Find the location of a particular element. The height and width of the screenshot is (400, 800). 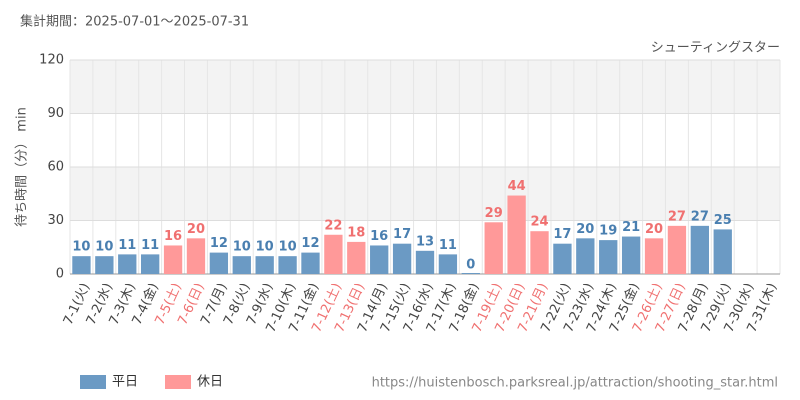

legend-label: 休日 is located at coordinates (210, 382).